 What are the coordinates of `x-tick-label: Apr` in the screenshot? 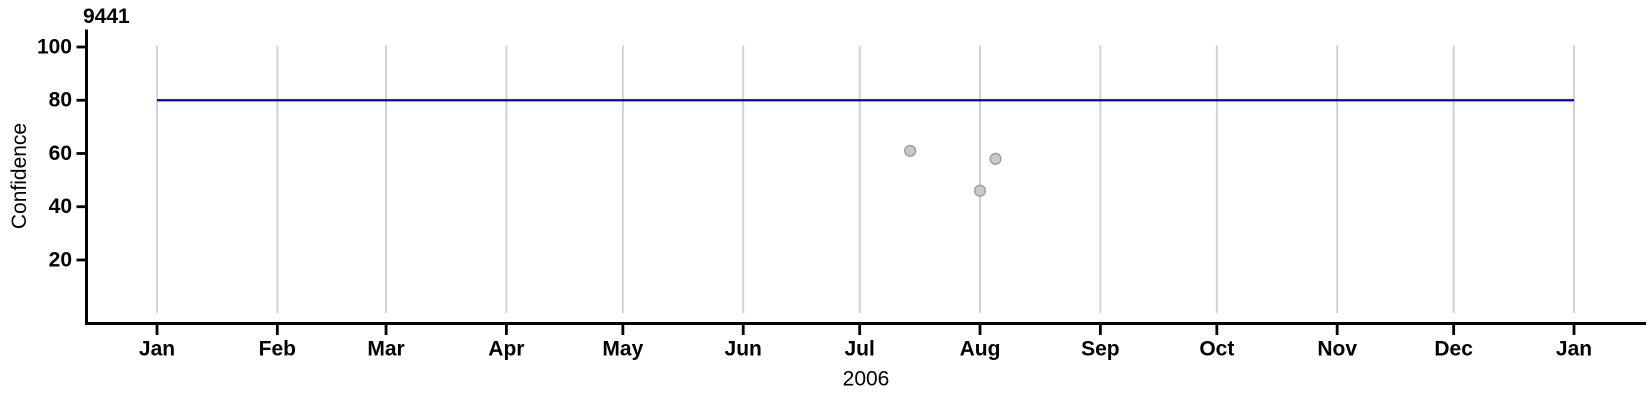 It's located at (506, 349).